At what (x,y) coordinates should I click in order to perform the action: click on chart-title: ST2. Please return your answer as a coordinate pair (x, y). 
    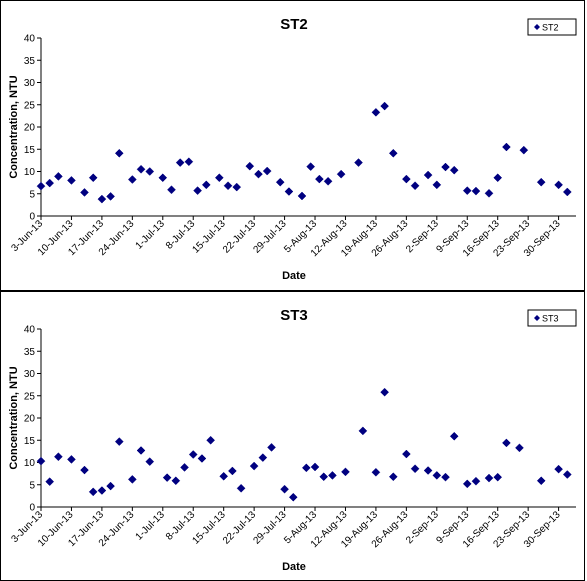
    Looking at the image, I should click on (294, 24).